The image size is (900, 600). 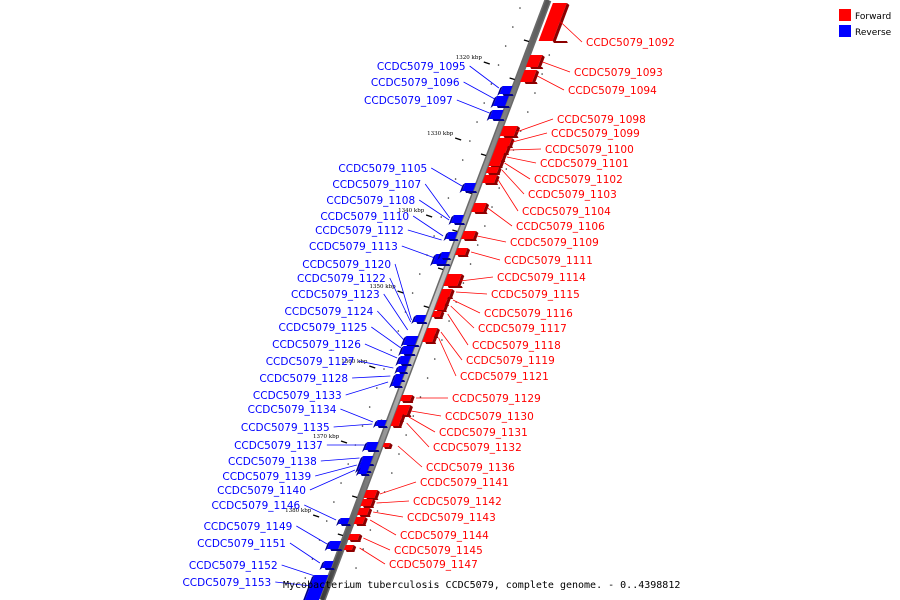 I want to click on reverse-gene-label: CCDC5079_1125, so click(x=323, y=328).